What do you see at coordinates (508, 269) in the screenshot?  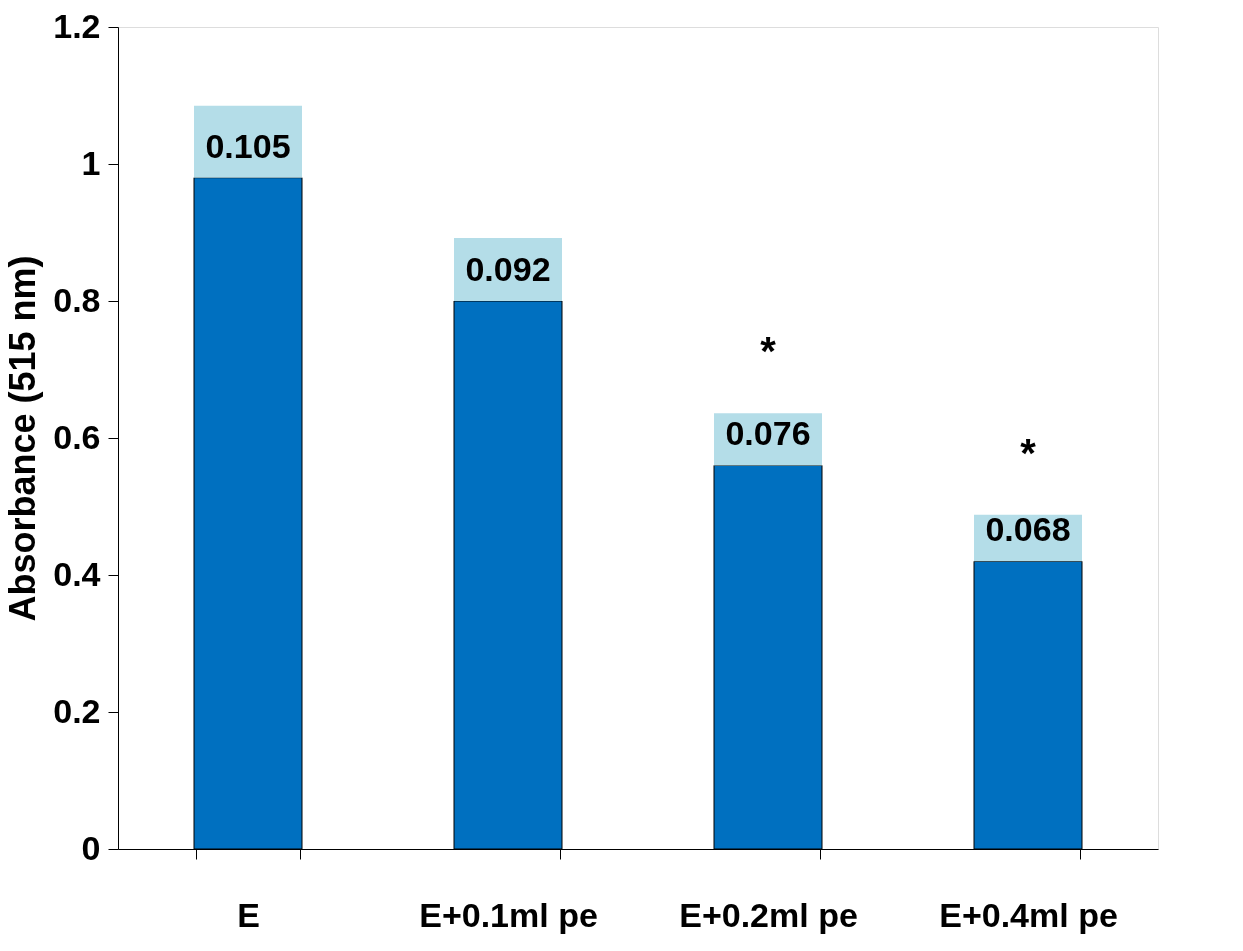 I see `data-label: 0.092` at bounding box center [508, 269].